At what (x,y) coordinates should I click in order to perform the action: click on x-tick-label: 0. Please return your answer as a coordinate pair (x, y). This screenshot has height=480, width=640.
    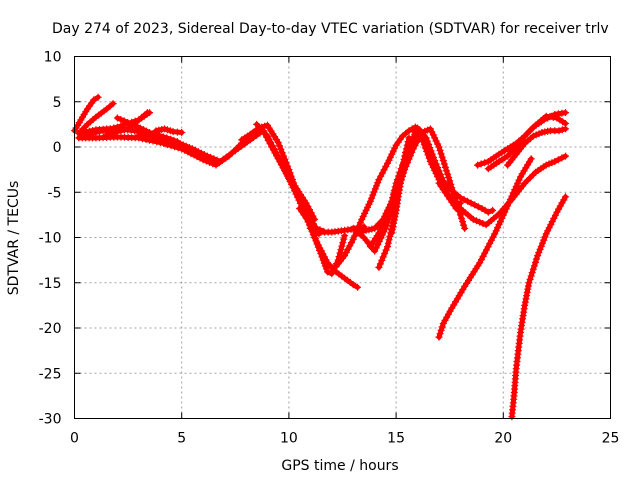
    Looking at the image, I should click on (74, 439).